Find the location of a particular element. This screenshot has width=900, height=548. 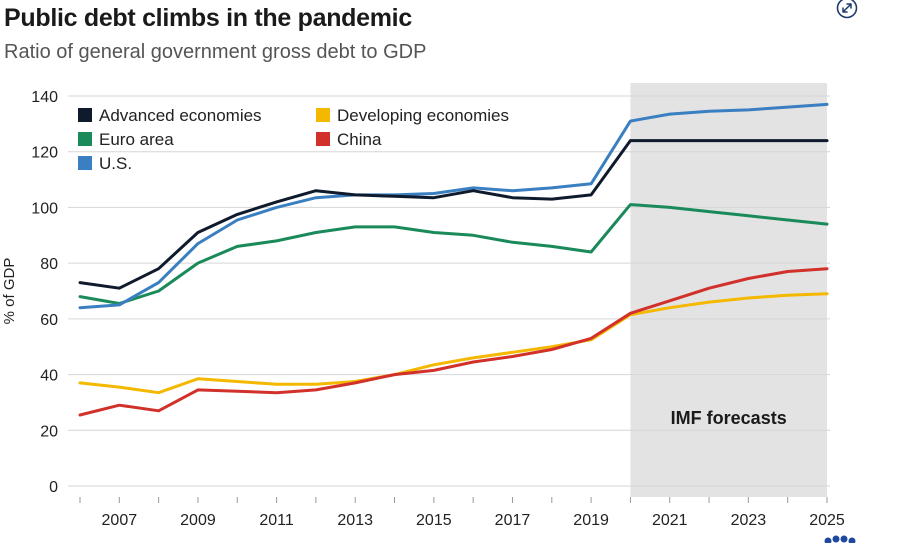

legend-label: U.S. is located at coordinates (115, 163).